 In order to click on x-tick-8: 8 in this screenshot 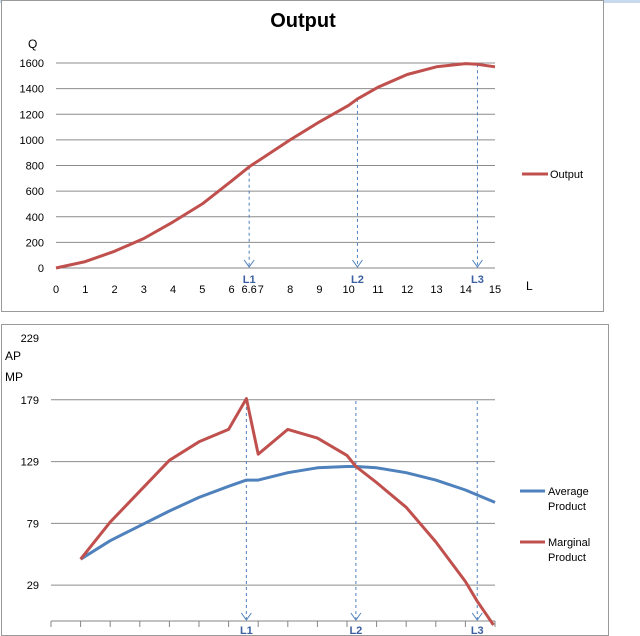, I will do `click(290, 290)`.